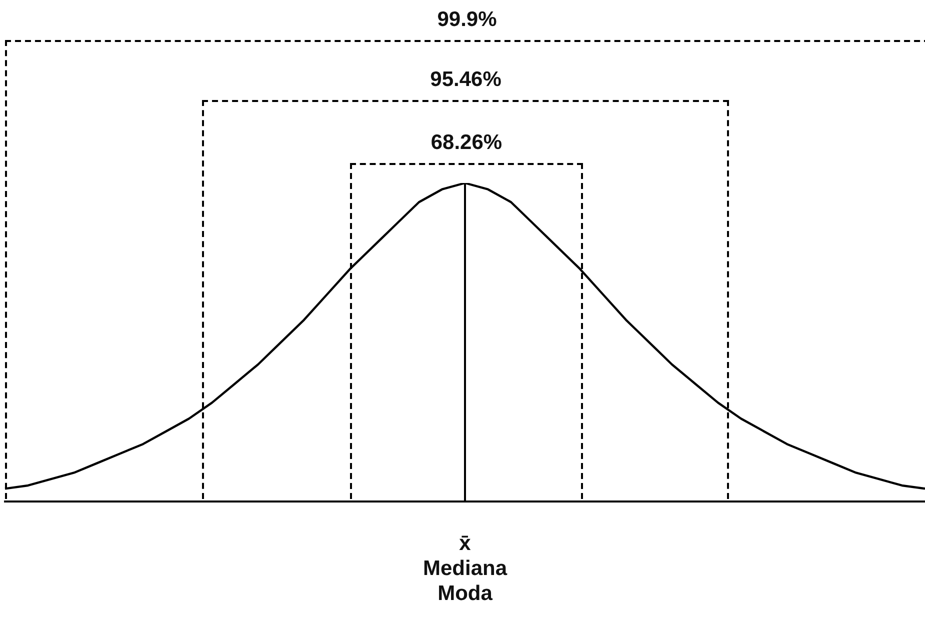  I want to click on x-axis-title: x̄ Mediana Moda, so click(465, 569).